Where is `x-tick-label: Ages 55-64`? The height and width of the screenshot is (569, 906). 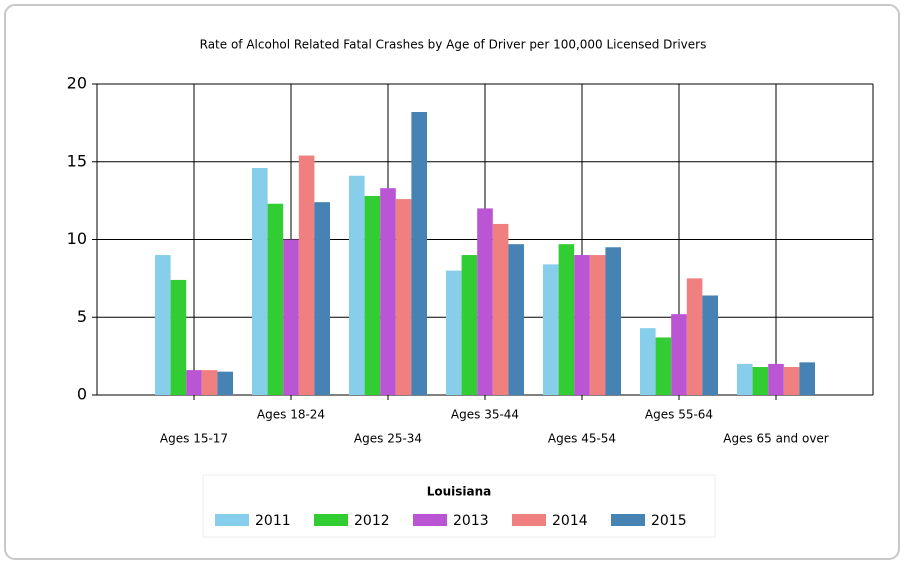
x-tick-label: Ages 55-64 is located at coordinates (679, 415).